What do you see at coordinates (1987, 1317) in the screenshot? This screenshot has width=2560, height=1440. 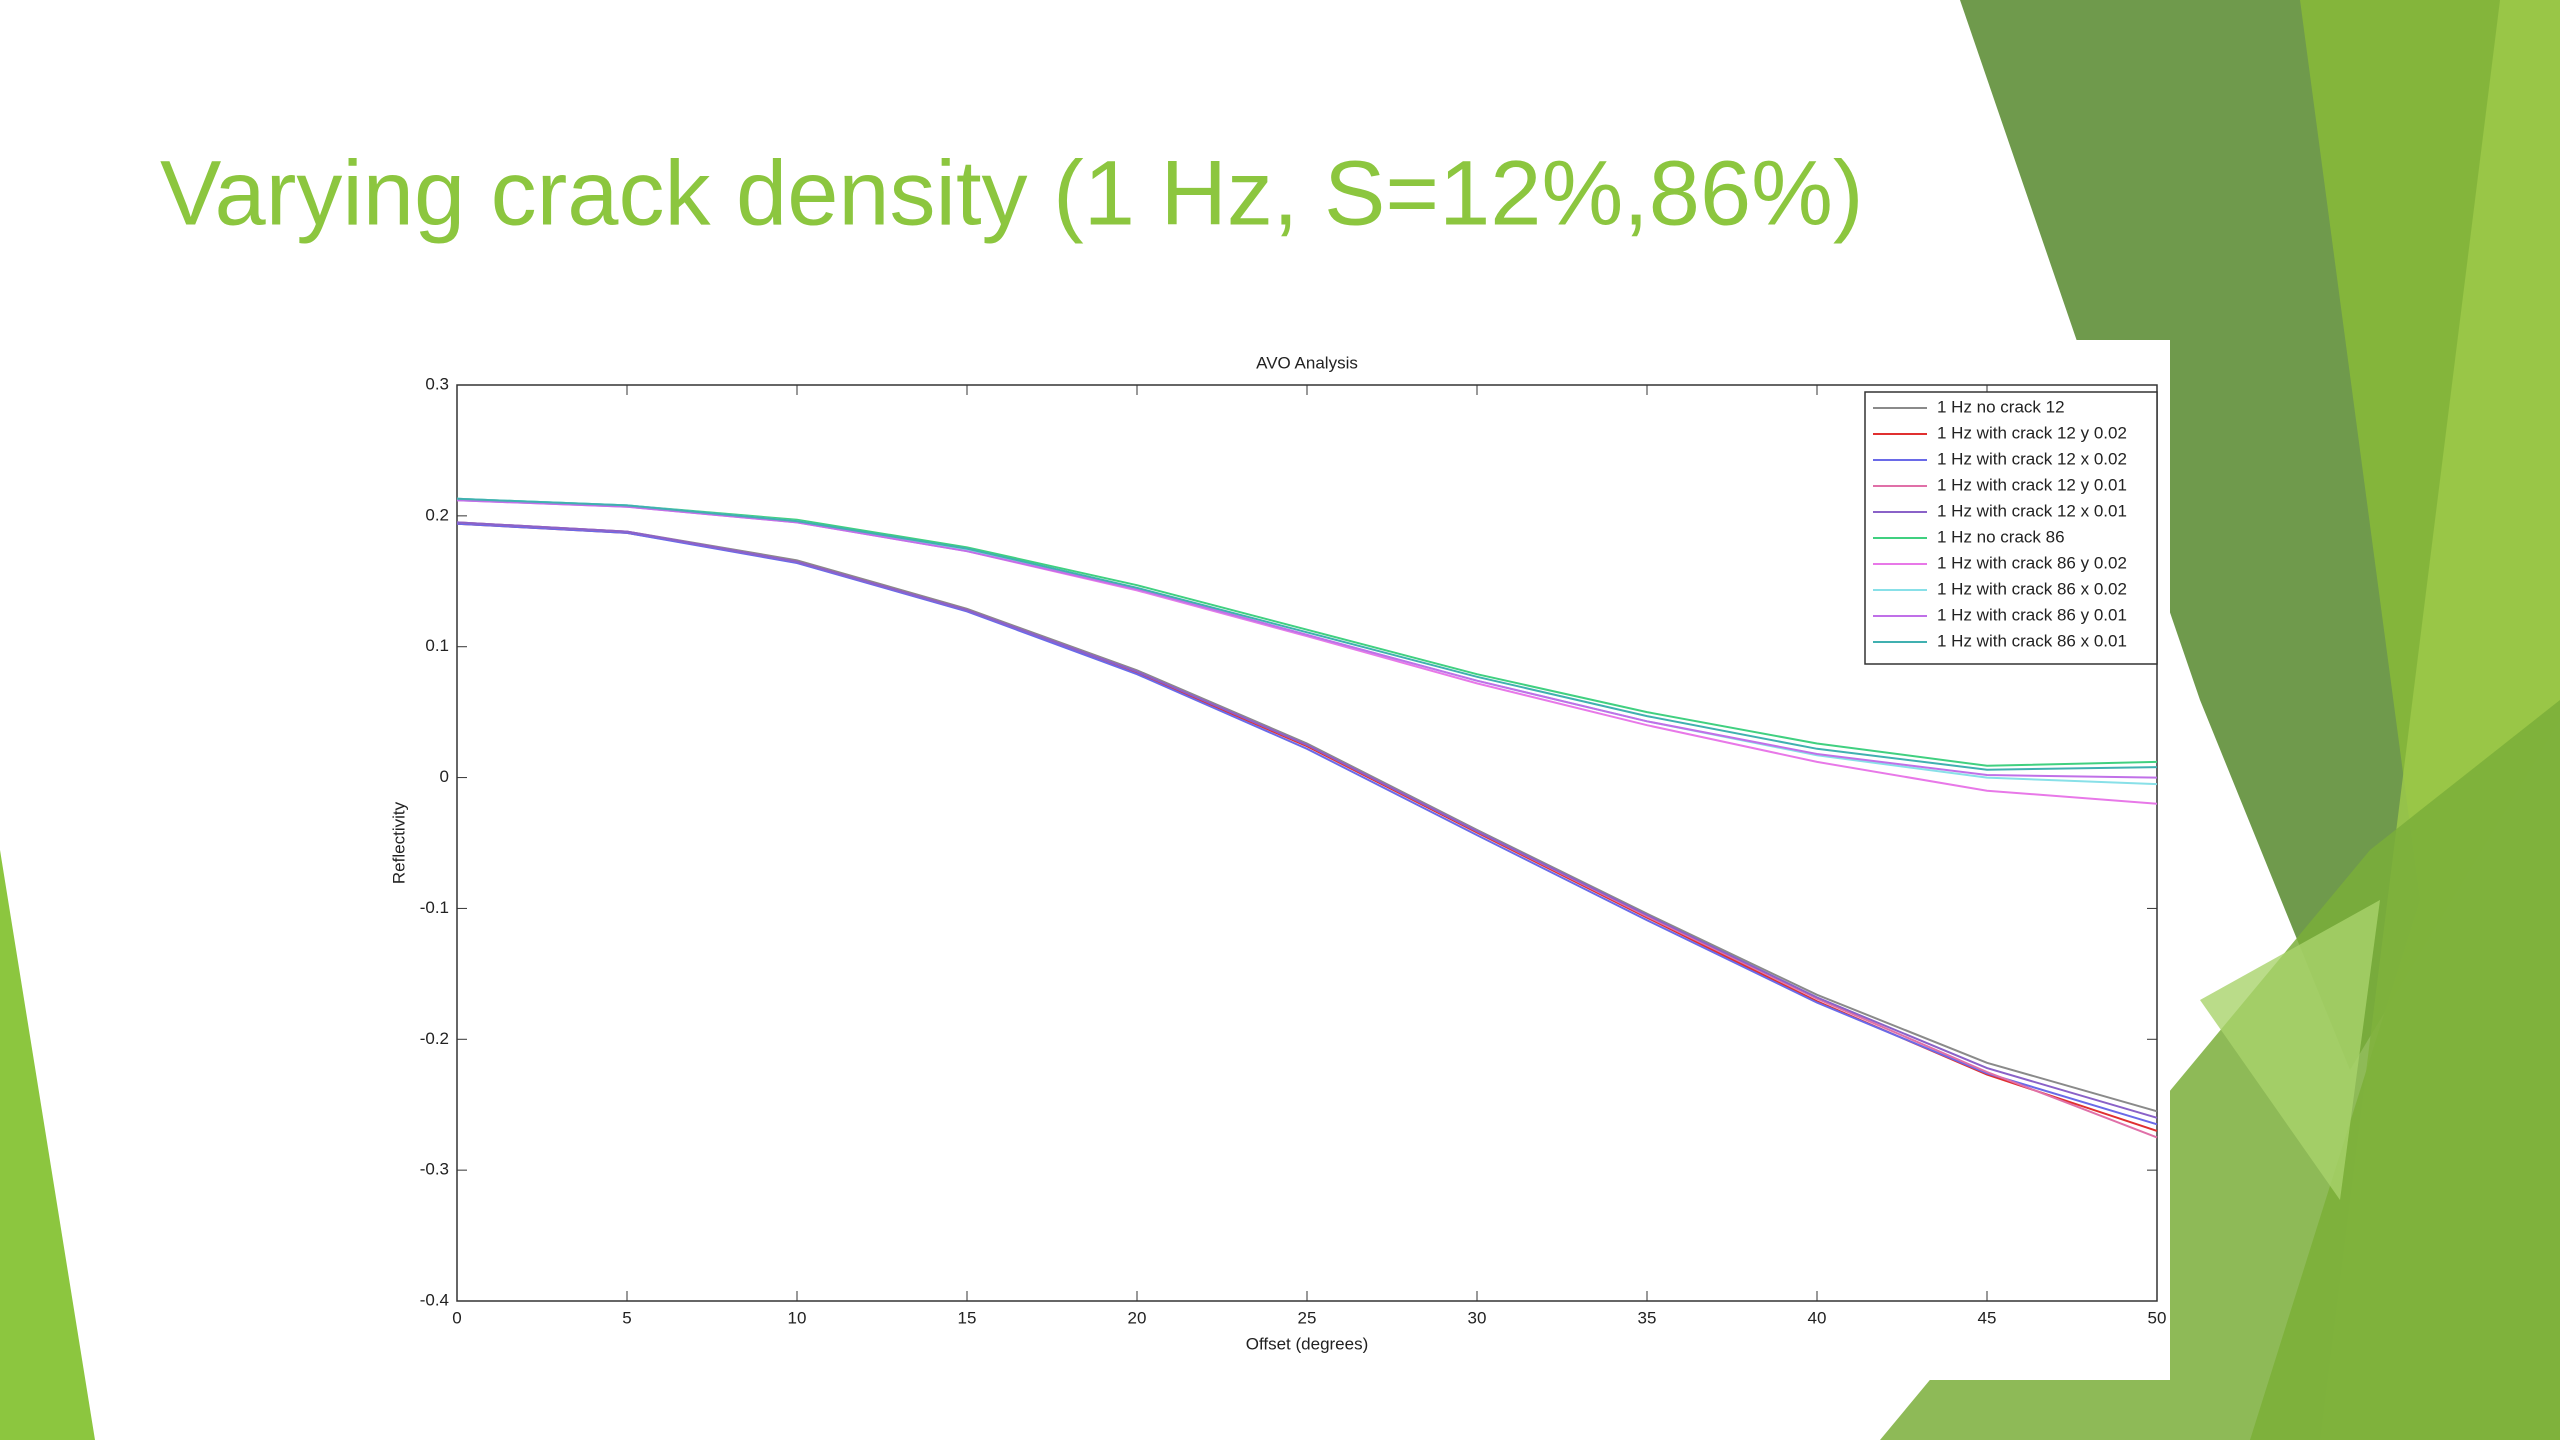 I see `x-tick-label: 45` at bounding box center [1987, 1317].